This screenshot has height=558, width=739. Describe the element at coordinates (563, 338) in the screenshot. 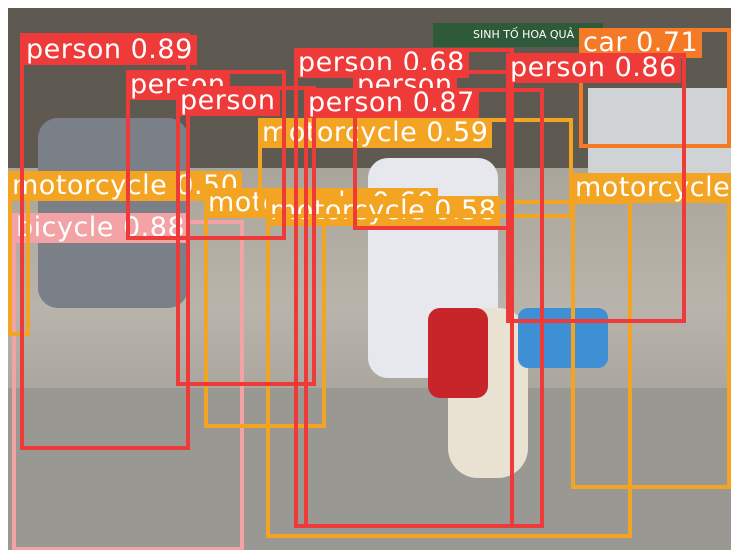

I see `blue-bag` at that location.